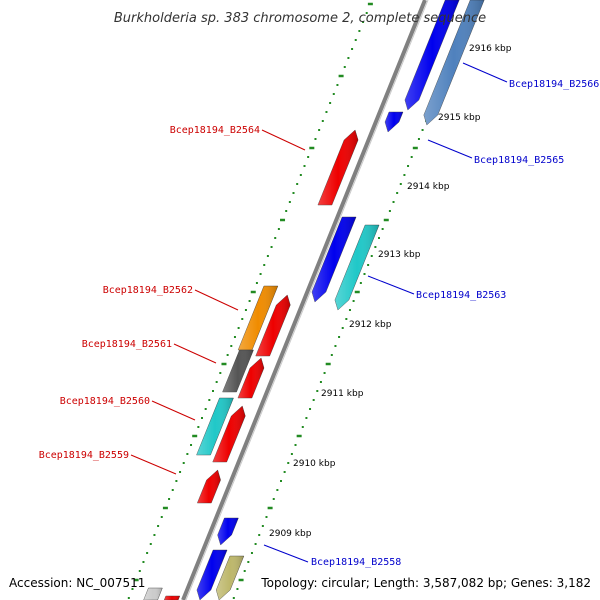 The image size is (600, 600). Describe the element at coordinates (84, 455) in the screenshot. I see `gene-label-b2559: Bcep18194_B2559` at that location.